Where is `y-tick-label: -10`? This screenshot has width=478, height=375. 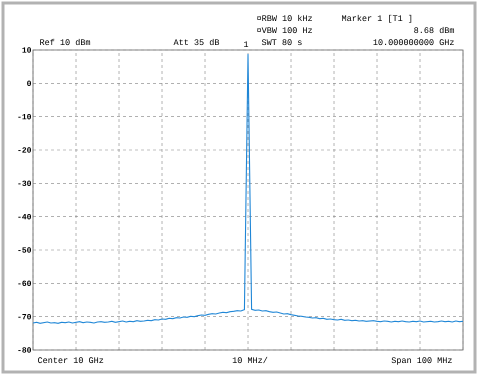 y-tick-label: -10 is located at coordinates (25, 117).